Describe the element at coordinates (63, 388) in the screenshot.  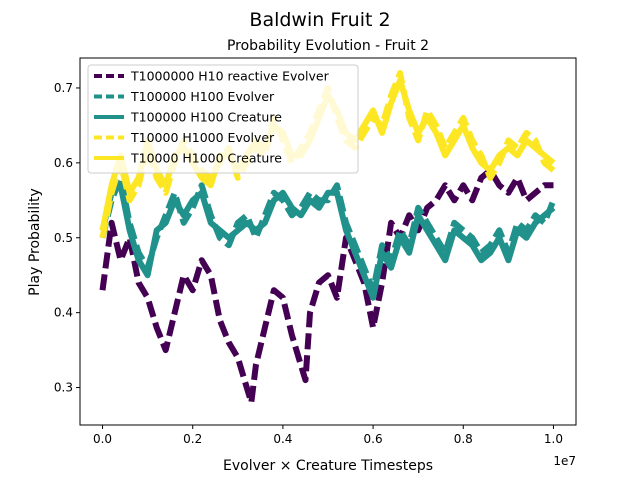
I see `y-tick-label: 0.3` at that location.